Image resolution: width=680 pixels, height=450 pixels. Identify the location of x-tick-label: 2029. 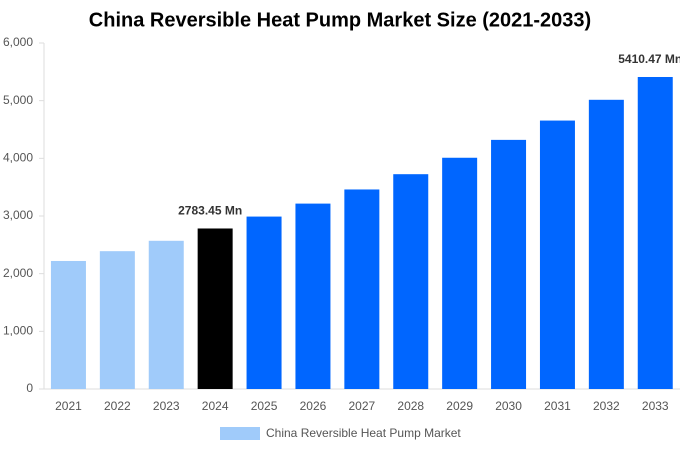
(459, 406).